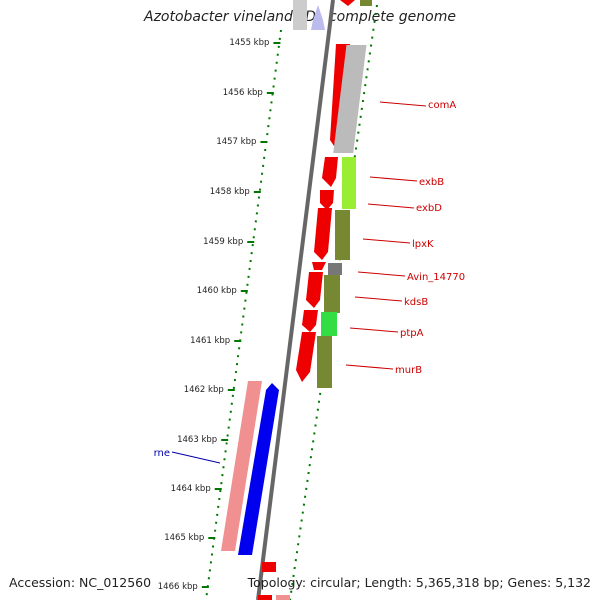  Describe the element at coordinates (423, 244) in the screenshot. I see `gene-label-lpxk: lpxK` at that location.